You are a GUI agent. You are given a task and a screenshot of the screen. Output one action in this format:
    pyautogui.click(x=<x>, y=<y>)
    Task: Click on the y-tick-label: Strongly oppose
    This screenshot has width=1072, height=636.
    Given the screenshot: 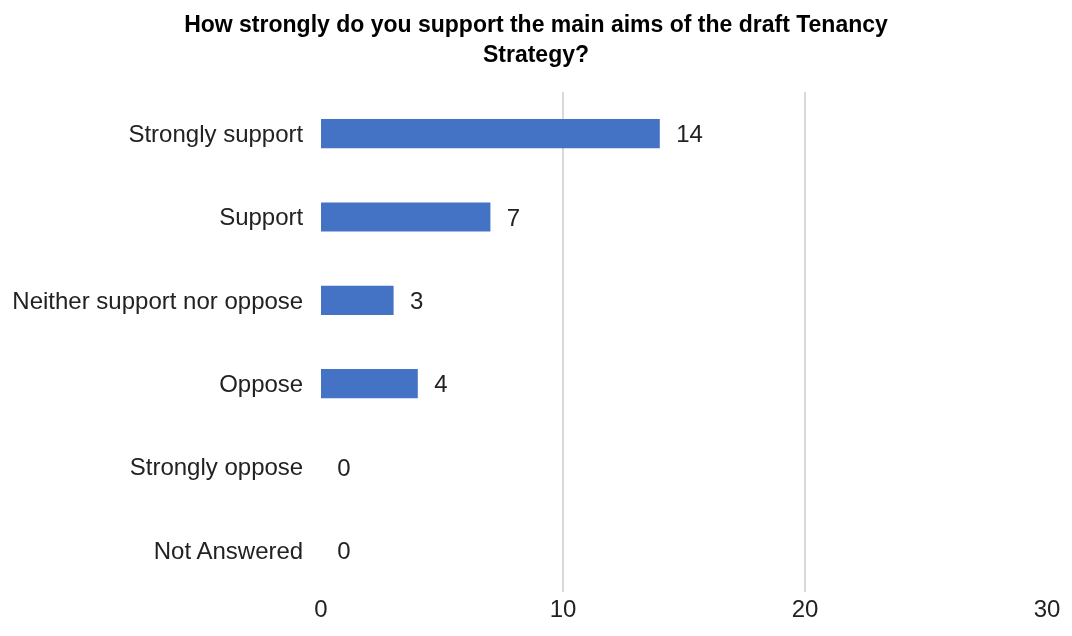 What is the action you would take?
    pyautogui.click(x=216, y=467)
    